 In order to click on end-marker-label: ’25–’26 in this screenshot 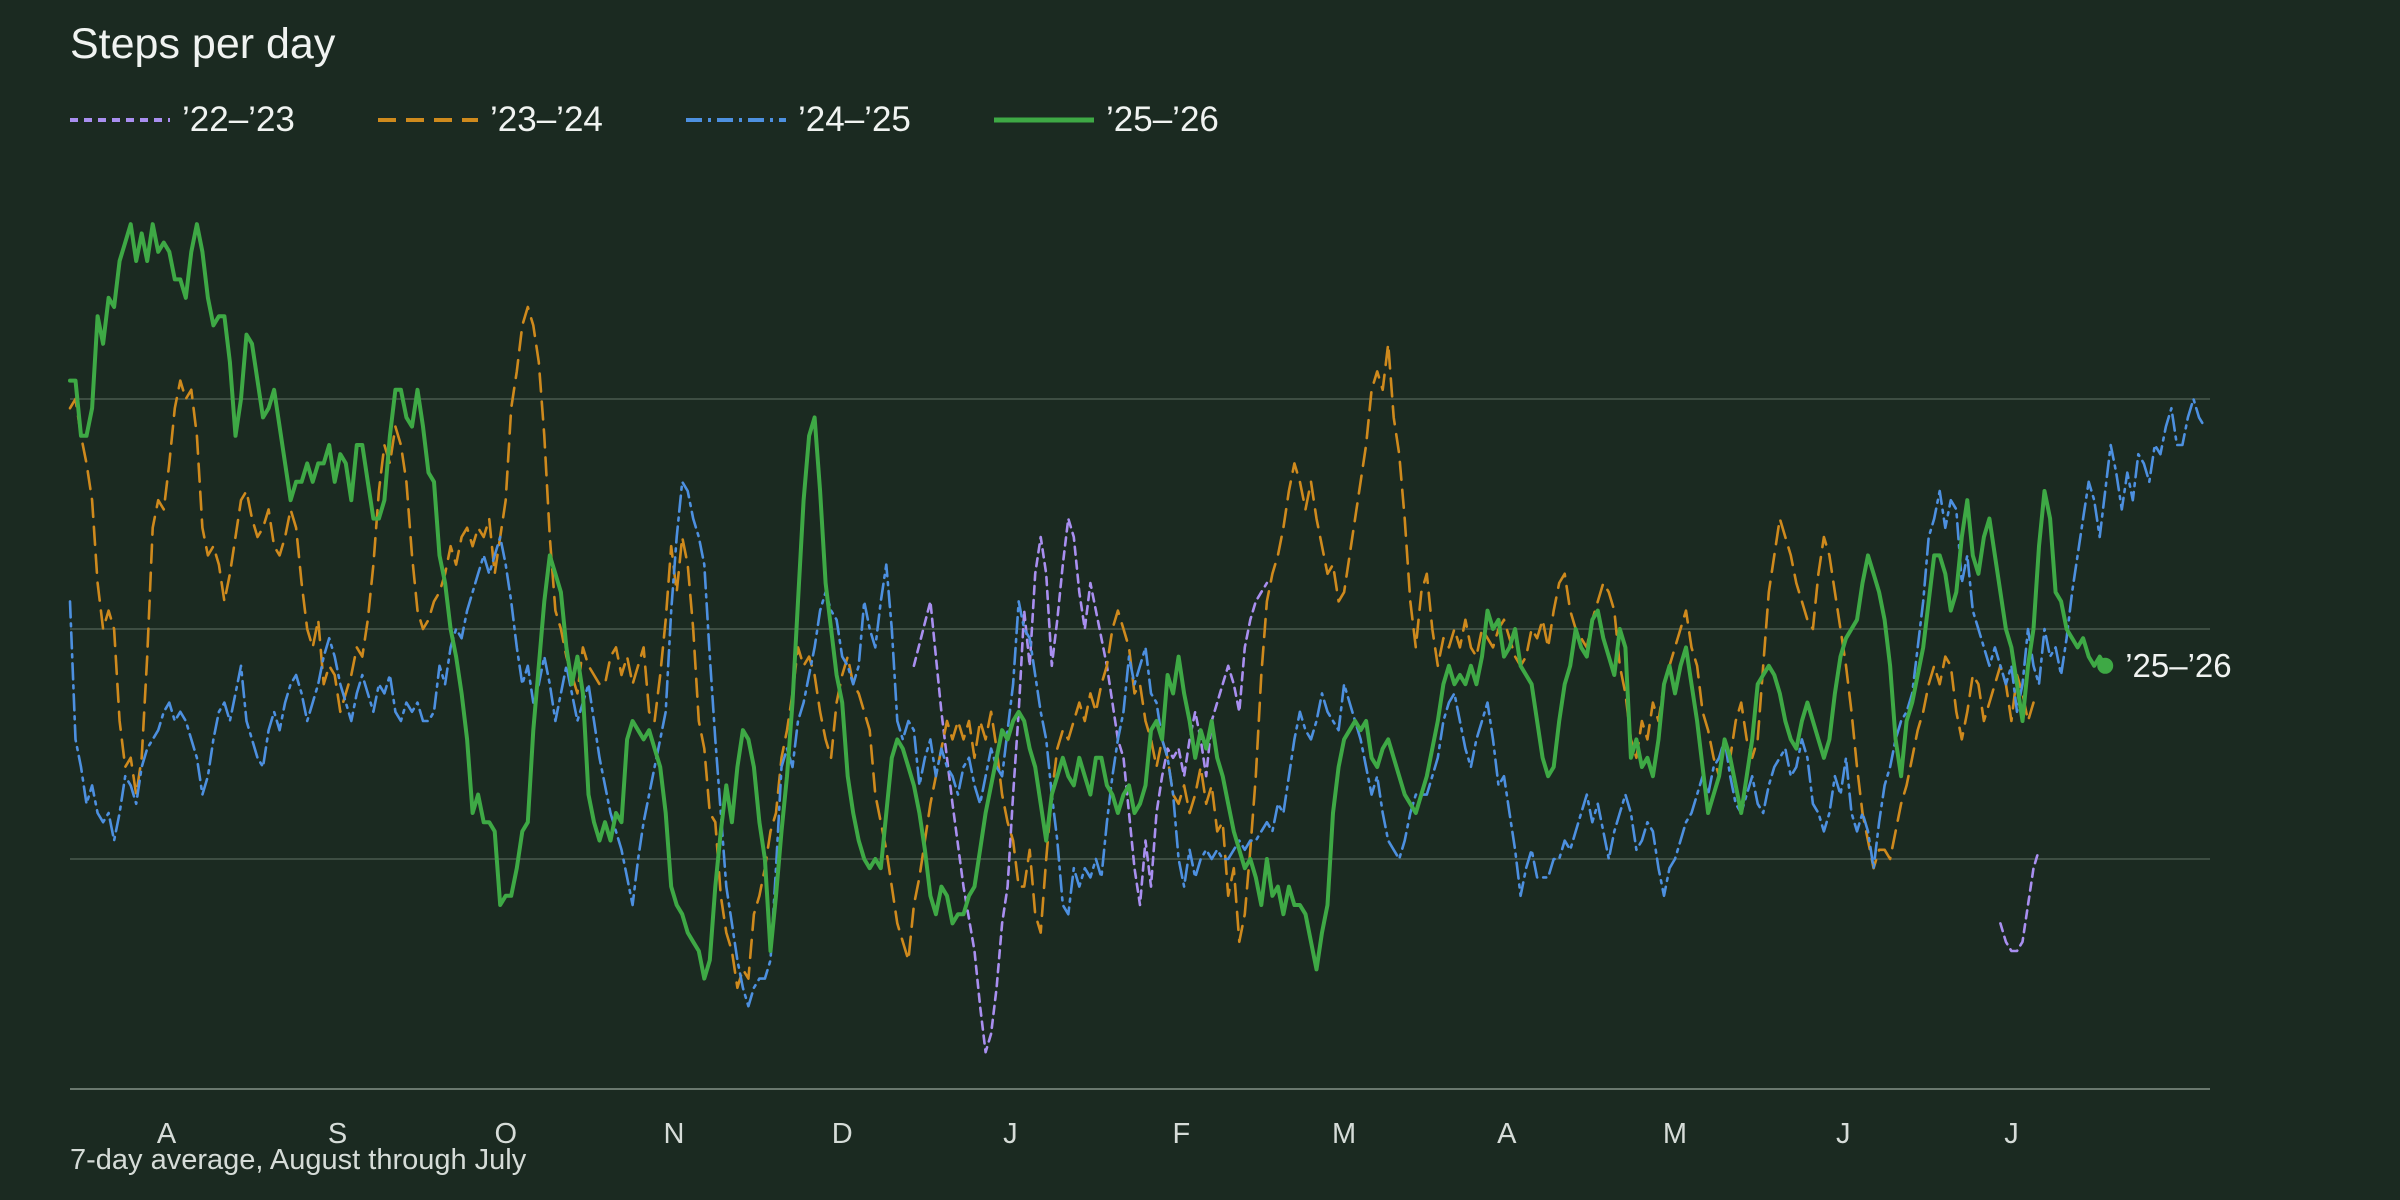, I will do `click(2178, 665)`.